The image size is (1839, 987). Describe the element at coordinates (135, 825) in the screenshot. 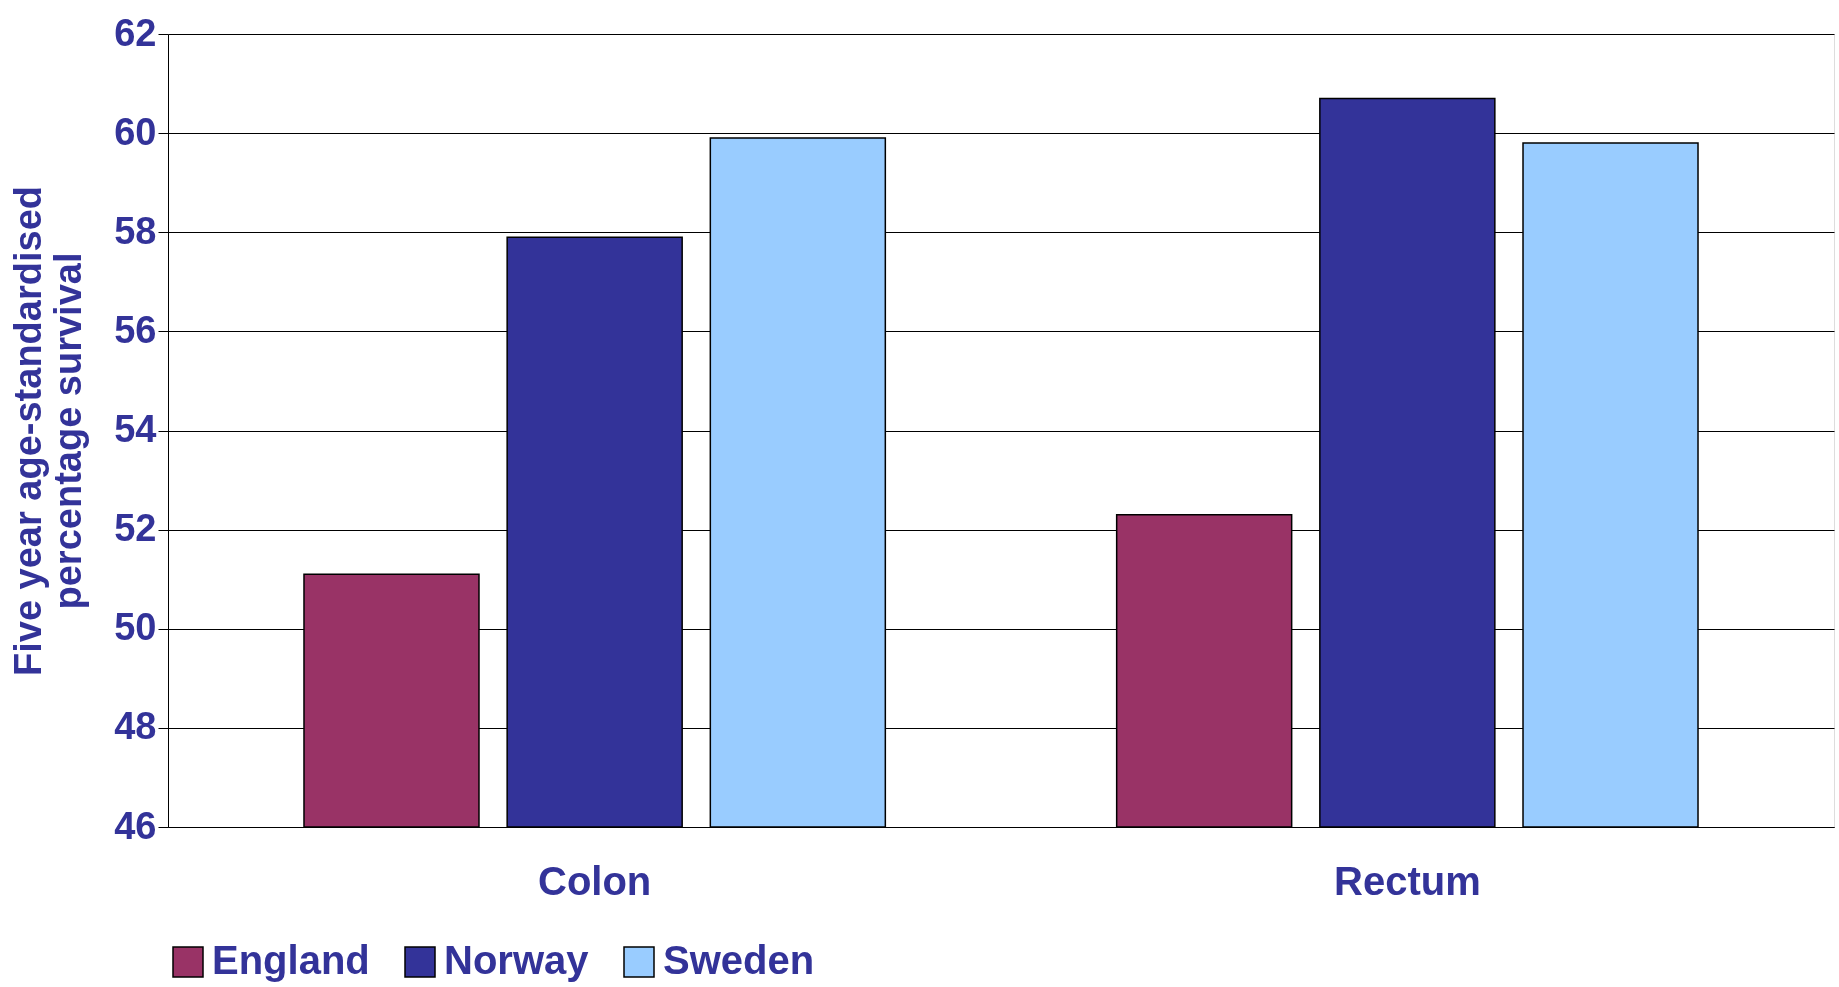

I see `y-tick-label: 46` at that location.